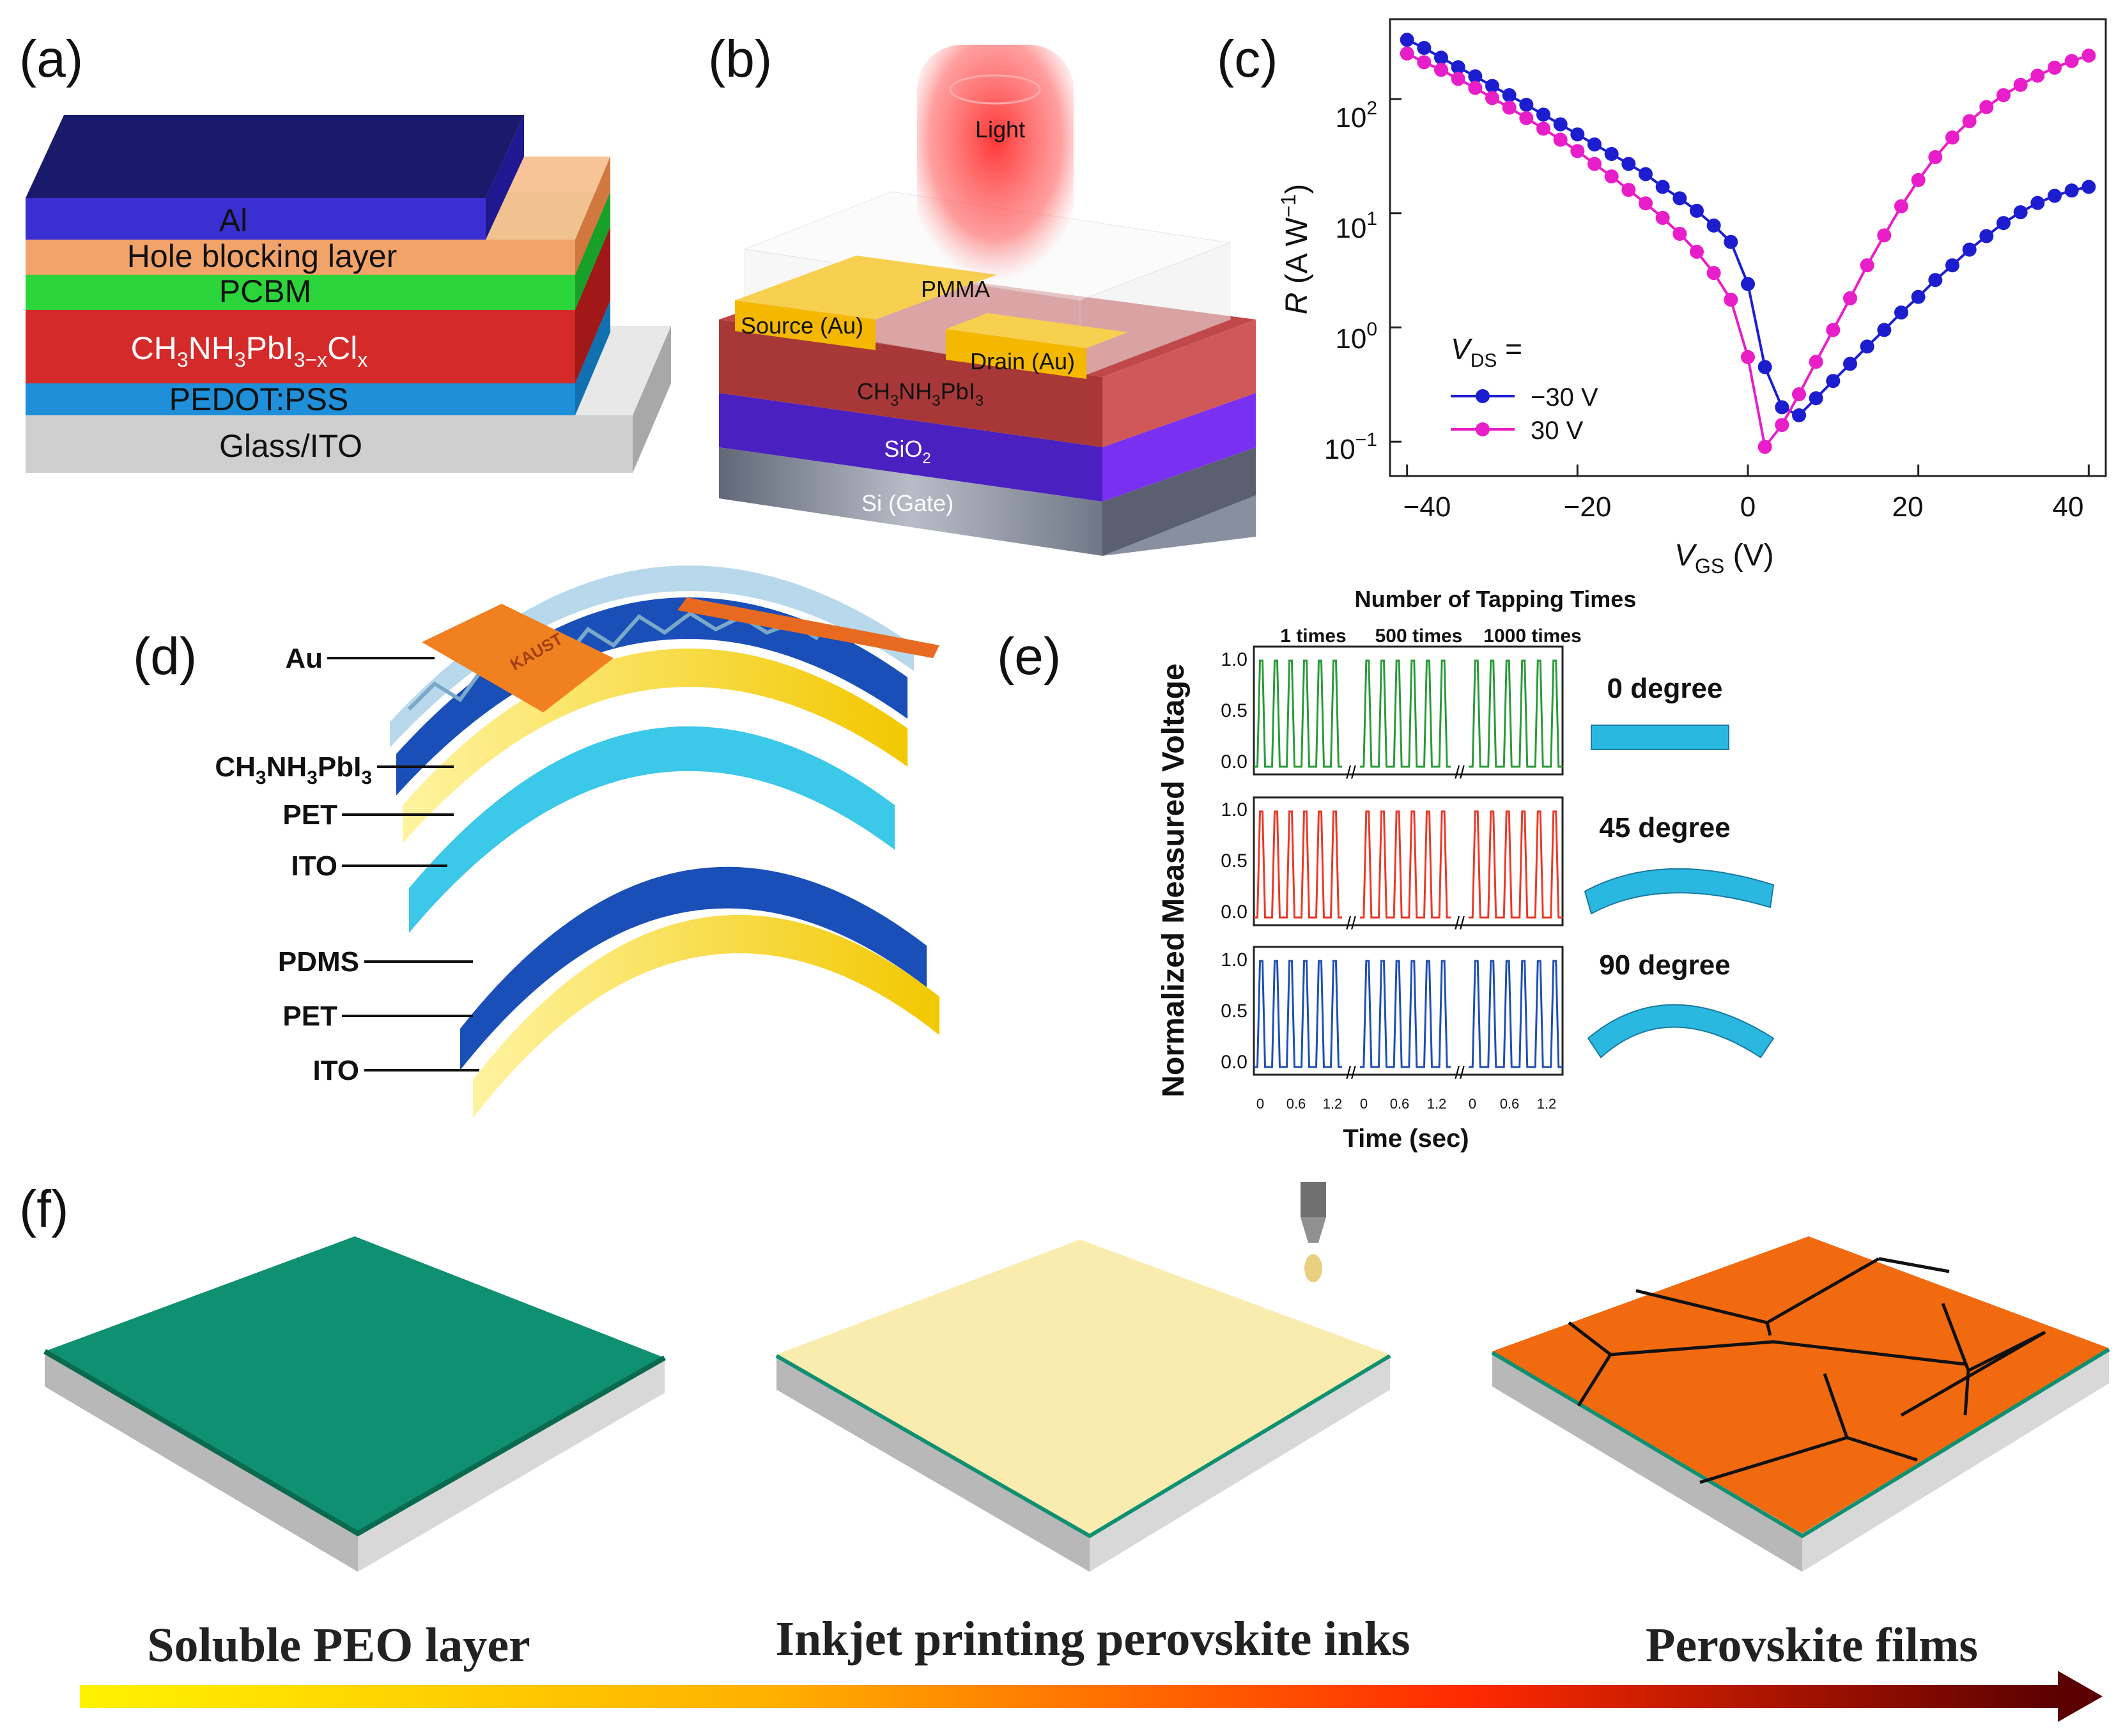 The image size is (2116, 1736). Describe the element at coordinates (1408, 861) in the screenshot. I see `e-row-frame` at that location.